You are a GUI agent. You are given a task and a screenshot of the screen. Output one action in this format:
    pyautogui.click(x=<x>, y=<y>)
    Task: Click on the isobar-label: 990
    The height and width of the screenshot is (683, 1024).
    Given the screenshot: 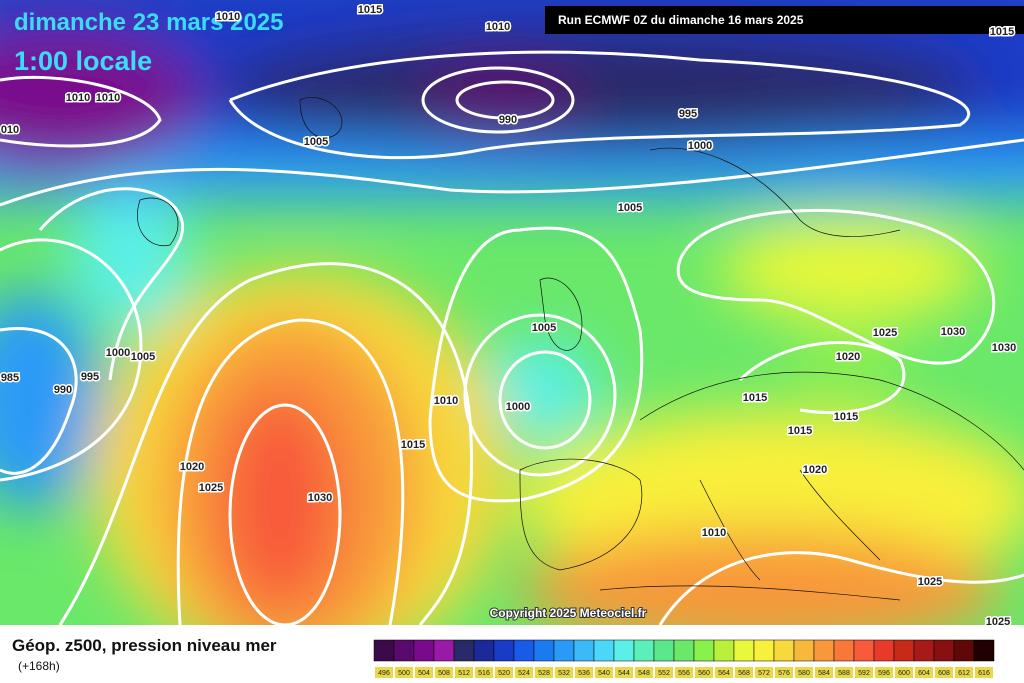 What is the action you would take?
    pyautogui.click(x=508, y=120)
    